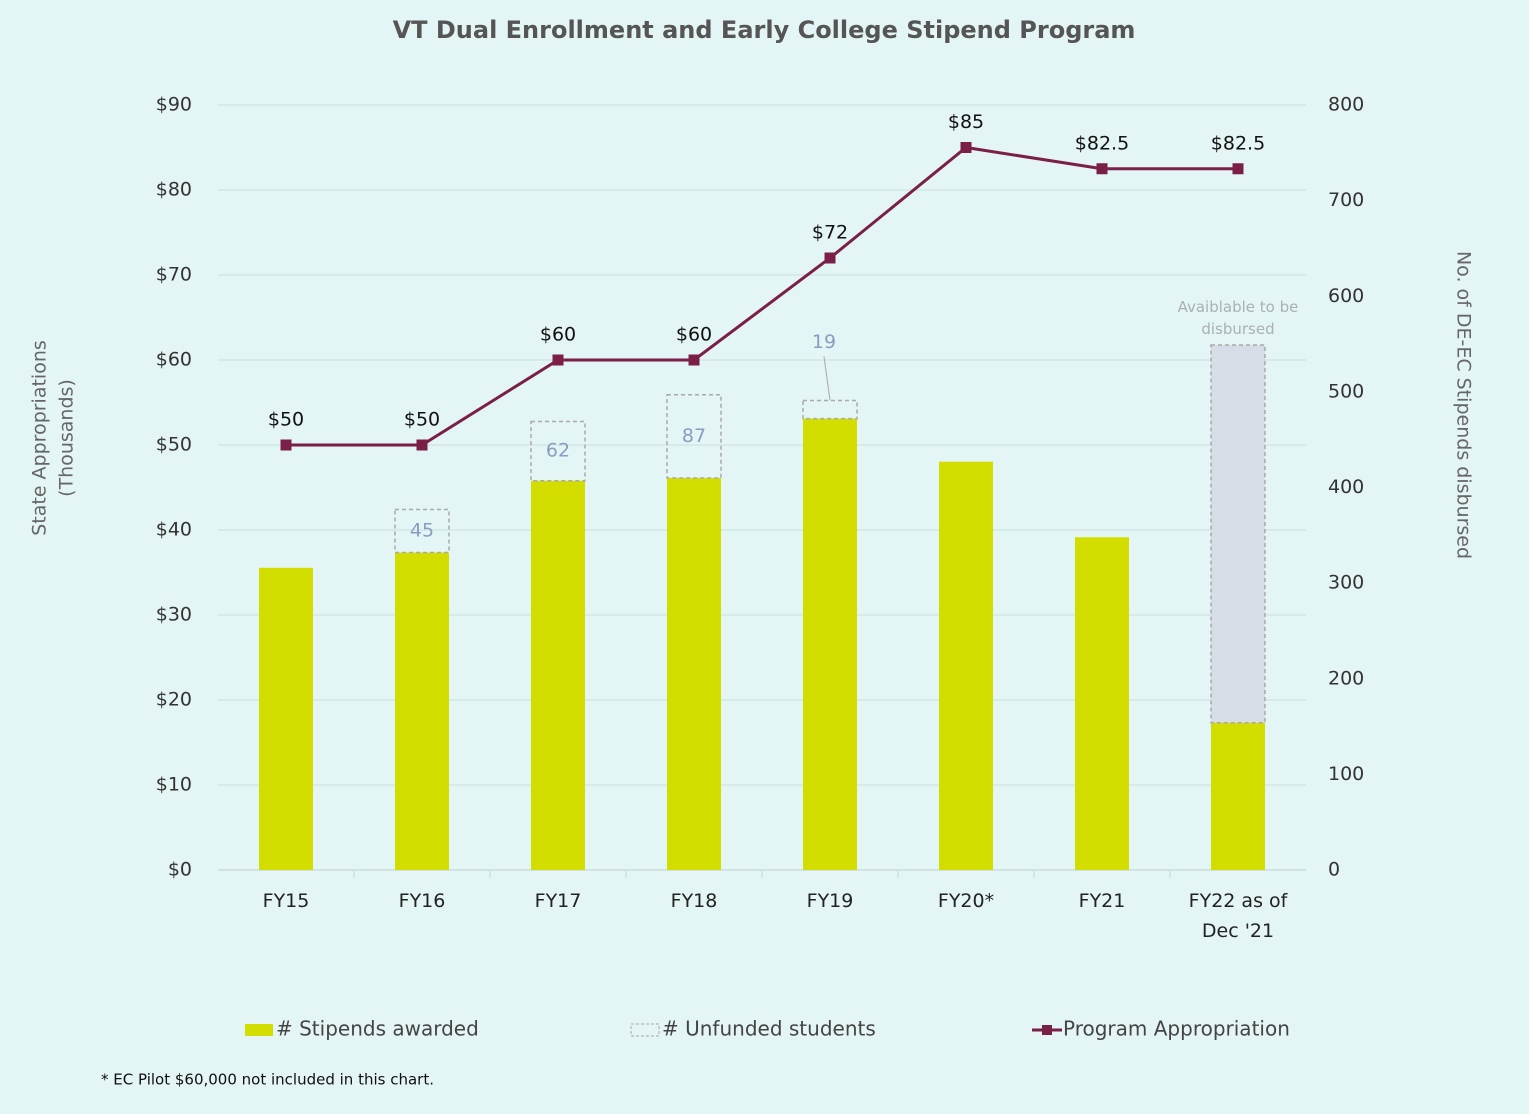 The width and height of the screenshot is (1529, 1114). I want to click on y2-tick-label: 400, so click(1346, 487).